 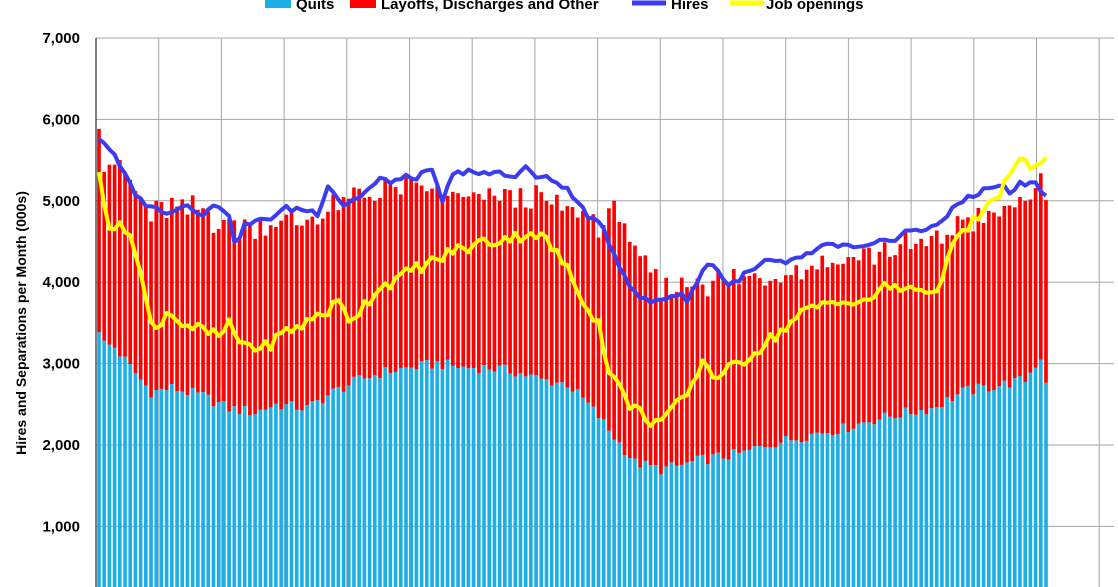 What do you see at coordinates (61, 445) in the screenshot?
I see `y-tick-label: 2,000` at bounding box center [61, 445].